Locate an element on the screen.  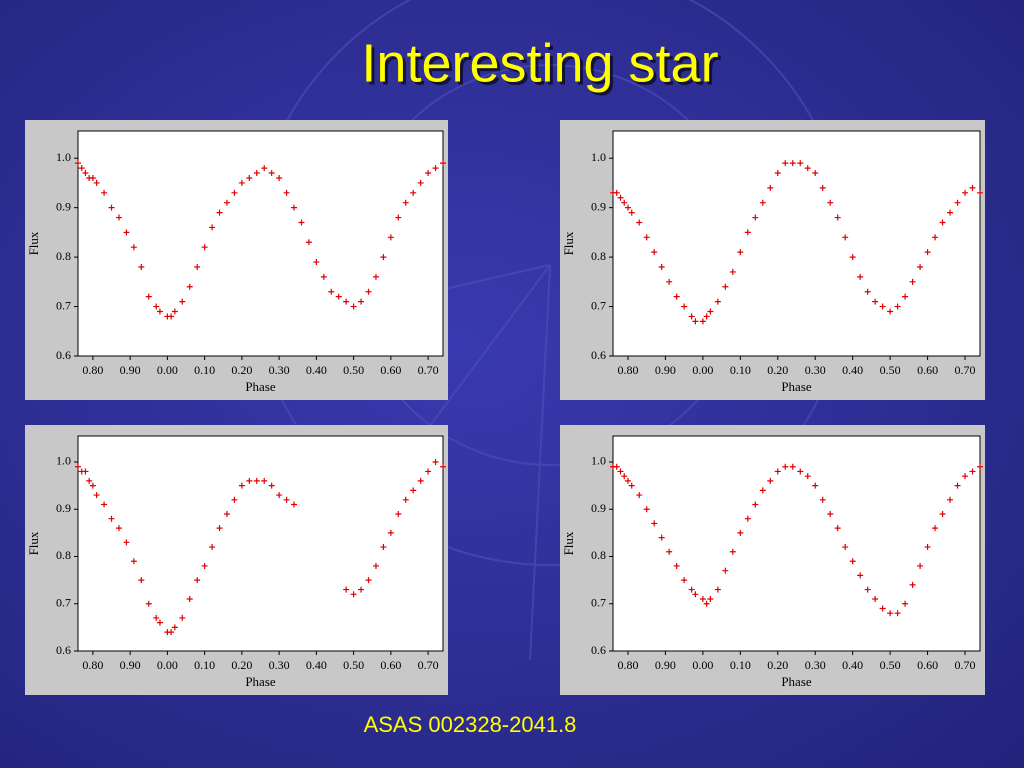
x-tick-label: 0.60 is located at coordinates (390, 370).